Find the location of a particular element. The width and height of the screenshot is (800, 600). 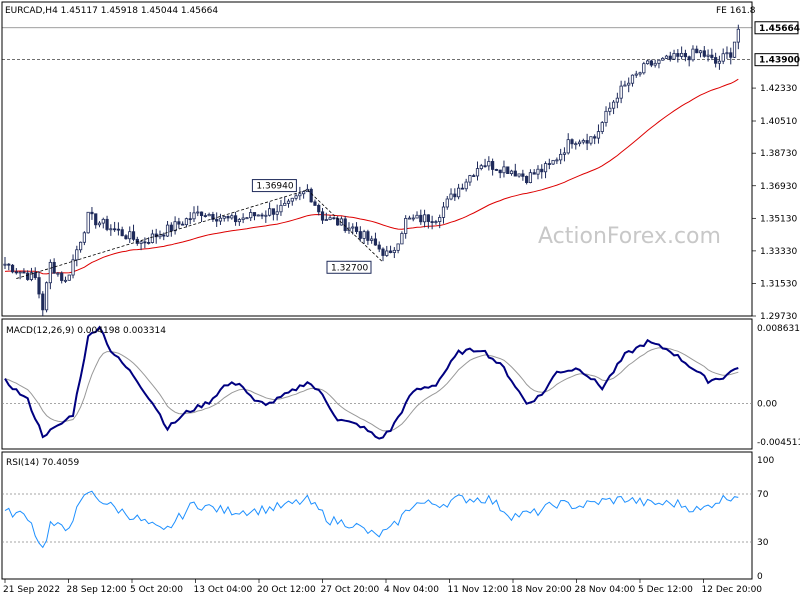

watermark: ActionForex.com is located at coordinates (629, 236).